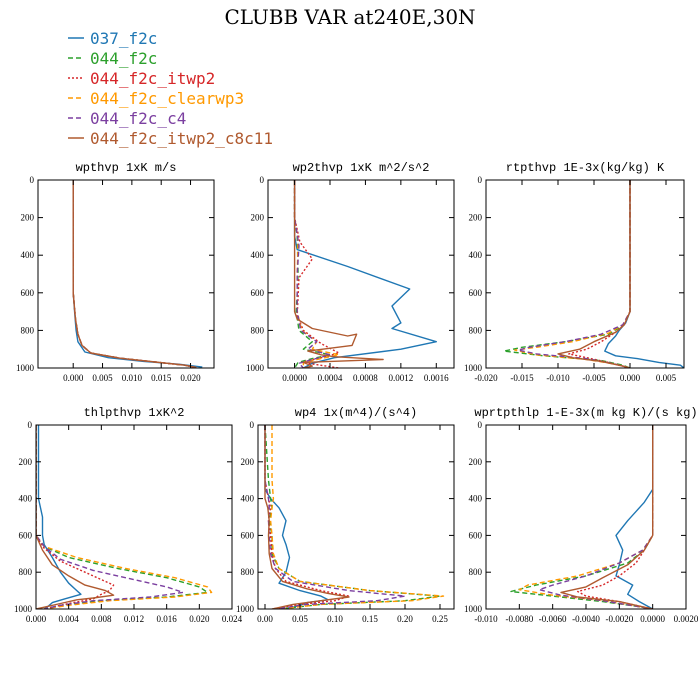  What do you see at coordinates (486, 619) in the screenshot?
I see `x-tick-label: -0.010` at bounding box center [486, 619].